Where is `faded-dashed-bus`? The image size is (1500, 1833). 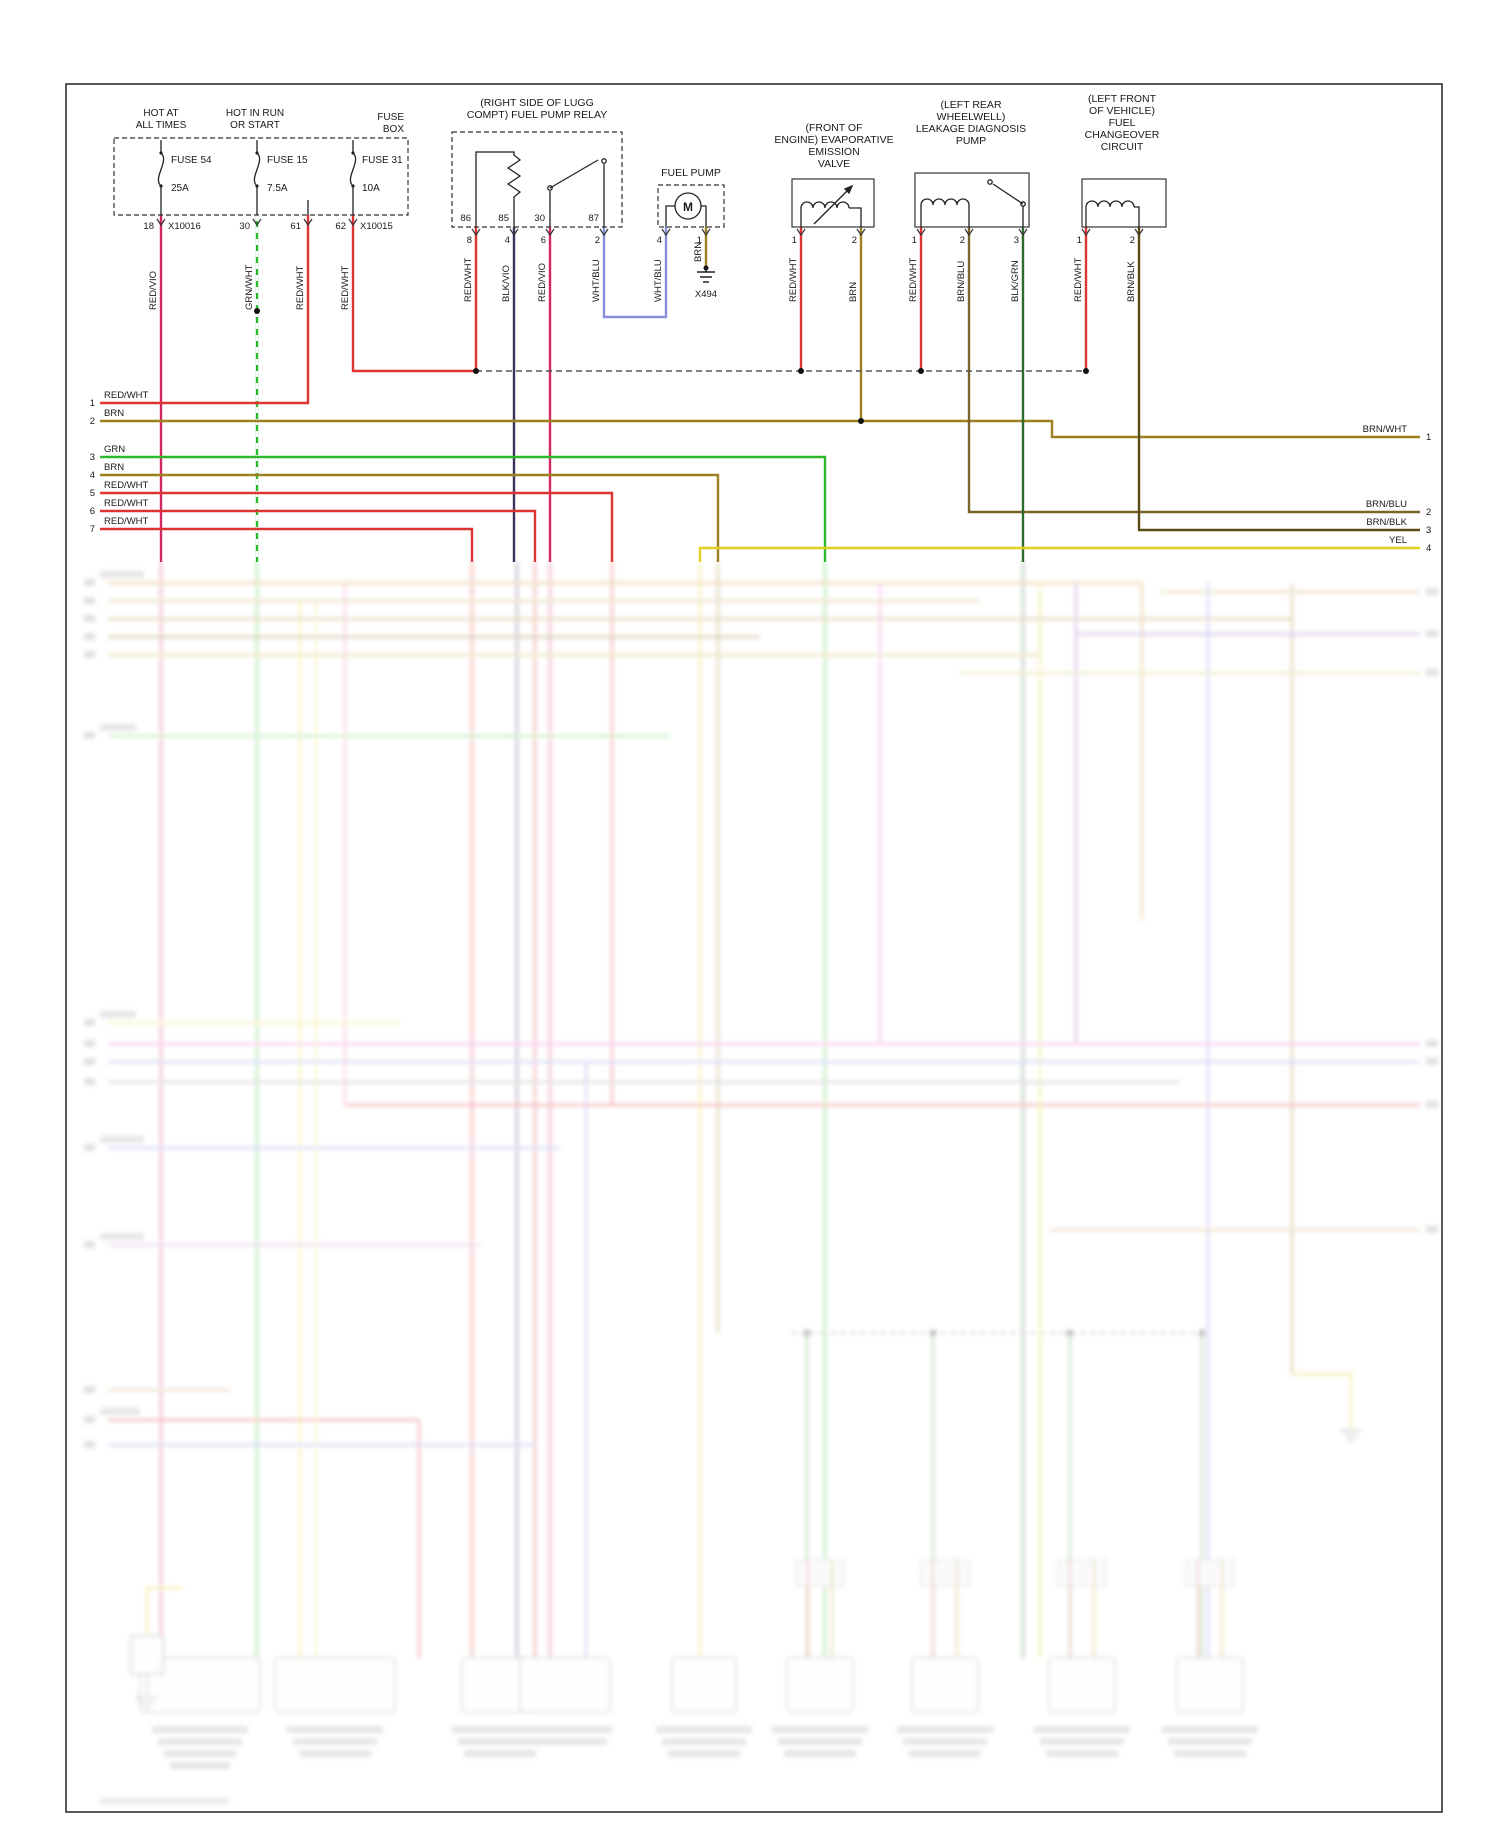
faded-dashed-bus is located at coordinates (1000, 1333).